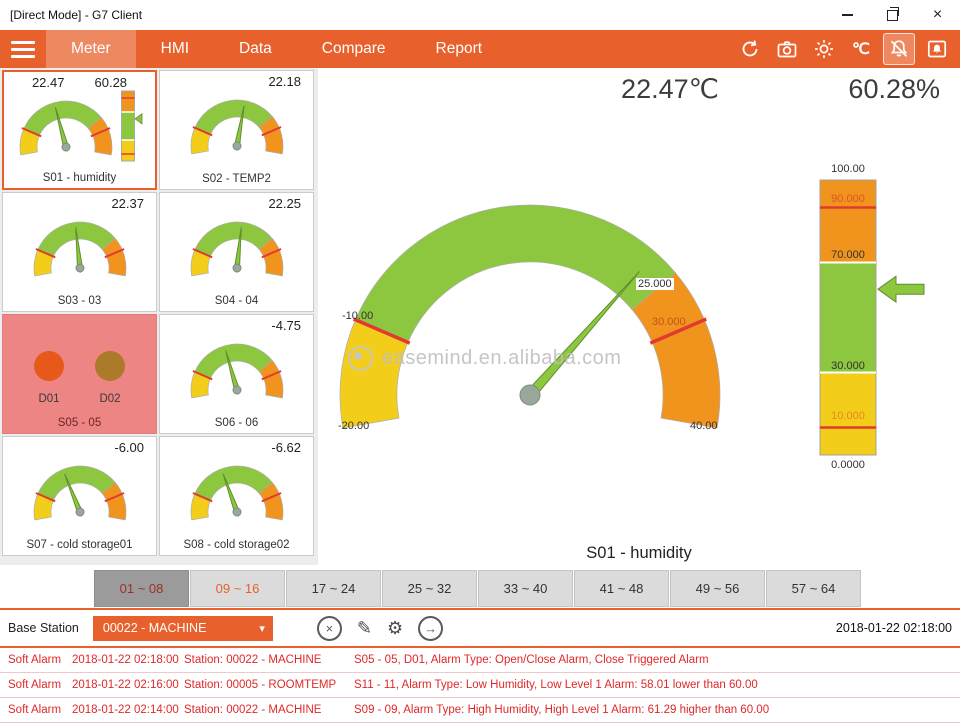 The height and width of the screenshot is (723, 960). I want to click on temperature-reading: 22.47℃, so click(670, 89).